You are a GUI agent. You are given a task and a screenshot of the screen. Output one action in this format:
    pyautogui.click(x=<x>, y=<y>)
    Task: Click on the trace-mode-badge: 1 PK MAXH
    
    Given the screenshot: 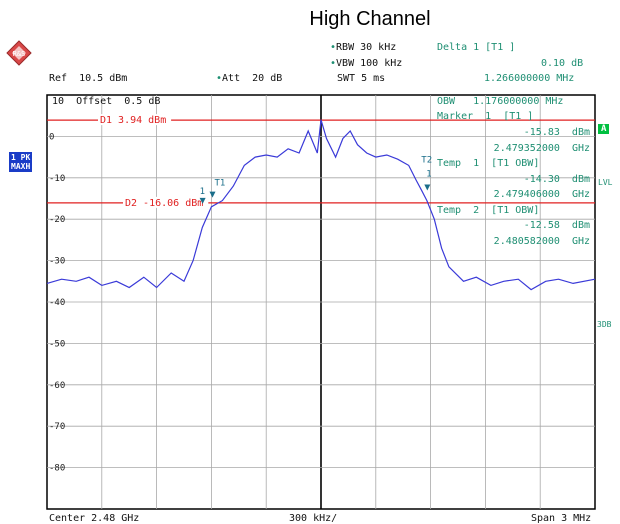 What is the action you would take?
    pyautogui.click(x=21, y=162)
    